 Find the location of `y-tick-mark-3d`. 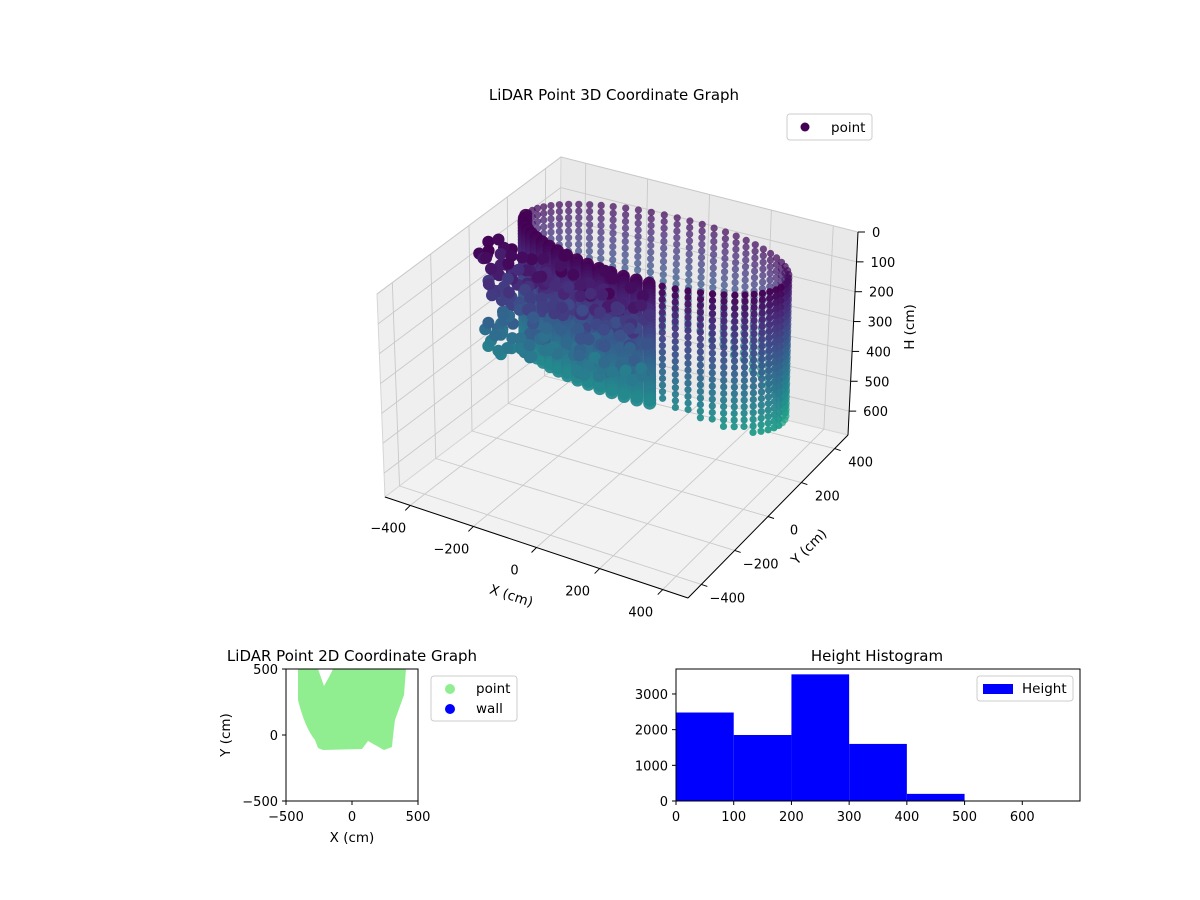

y-tick-mark-3d is located at coordinates (804, 484).